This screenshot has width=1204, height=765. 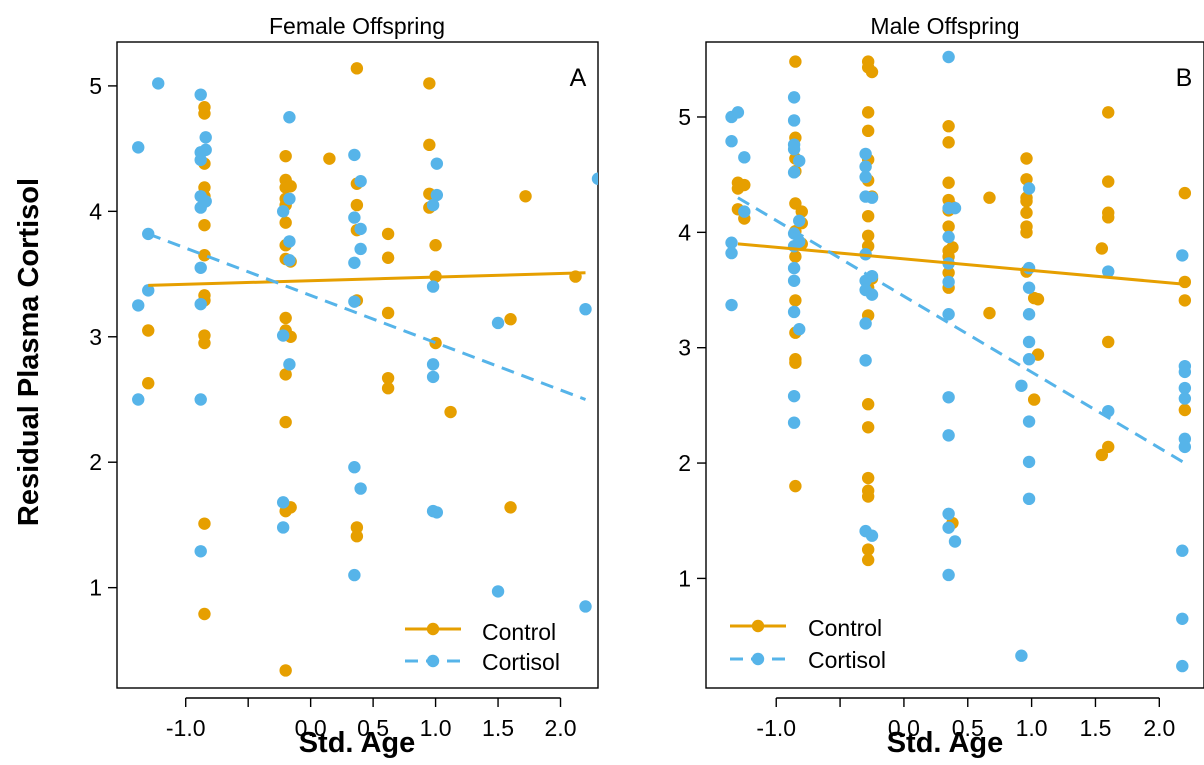 I want to click on y-tick-label: 3, so click(x=684, y=348).